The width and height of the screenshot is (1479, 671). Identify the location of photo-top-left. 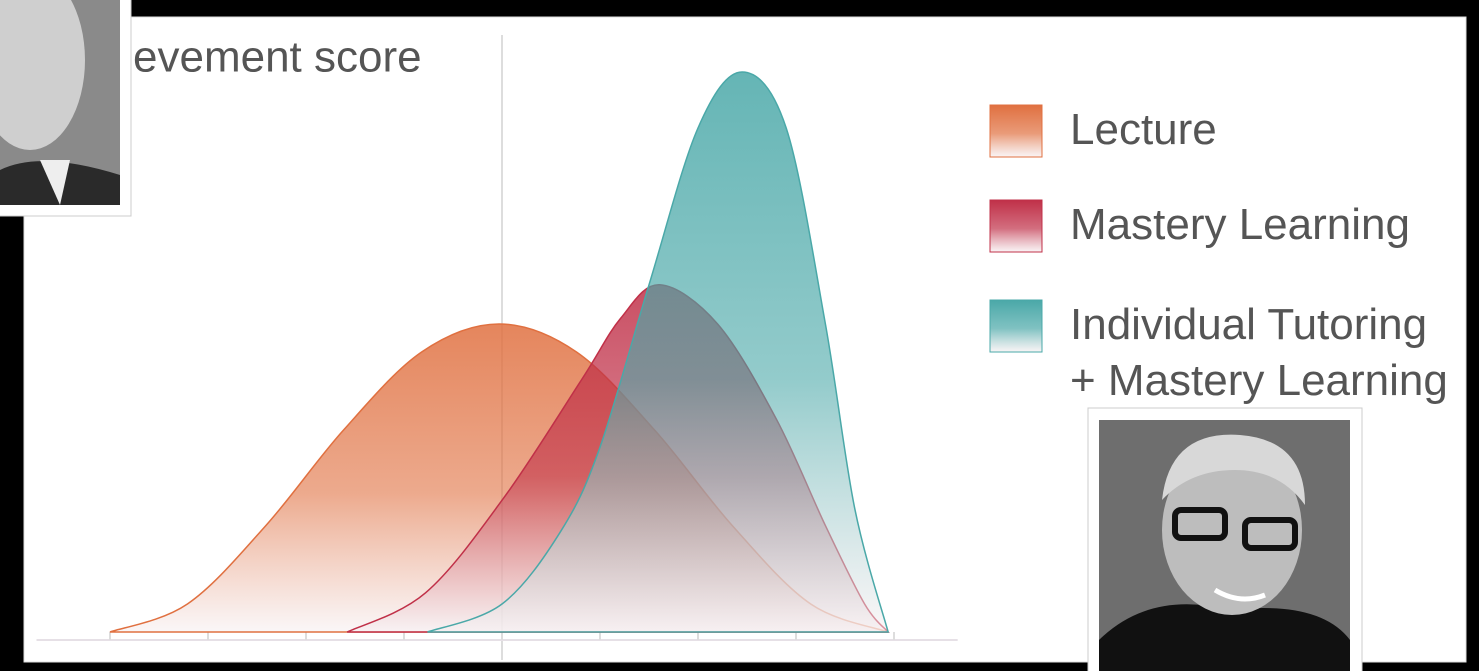
(66, 108).